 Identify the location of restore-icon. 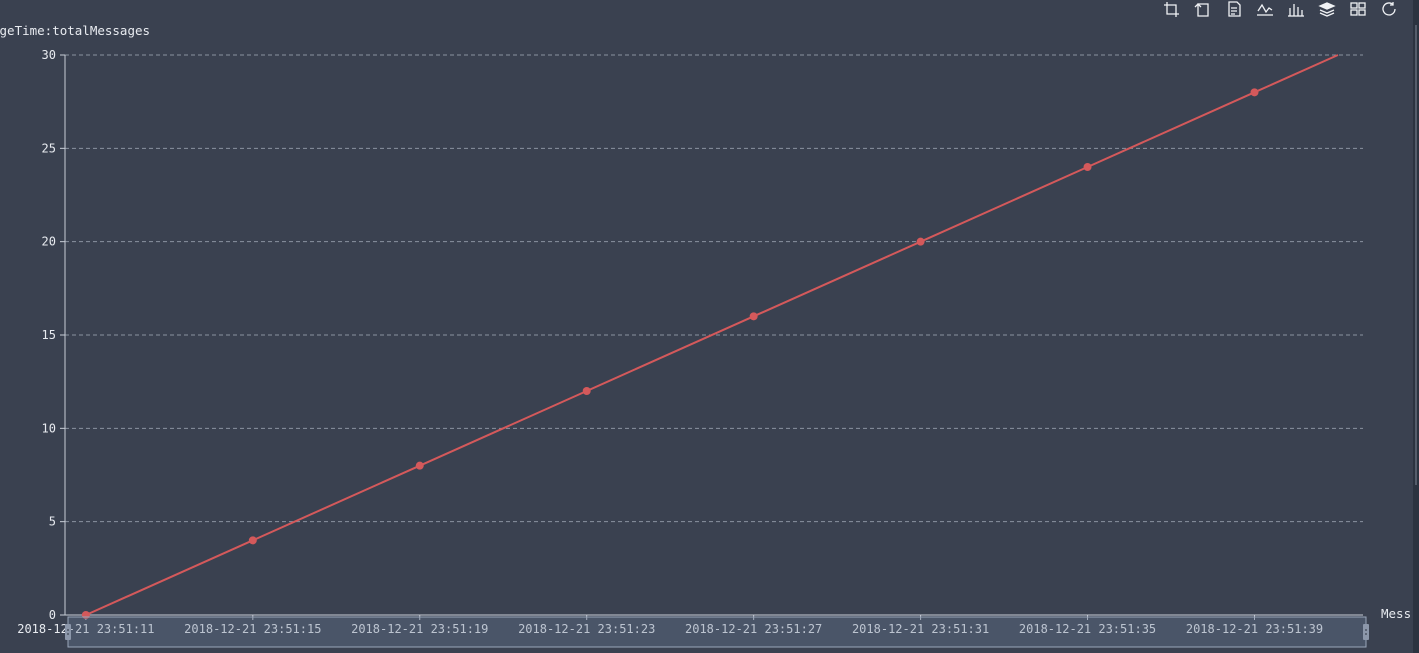
(1389, 9).